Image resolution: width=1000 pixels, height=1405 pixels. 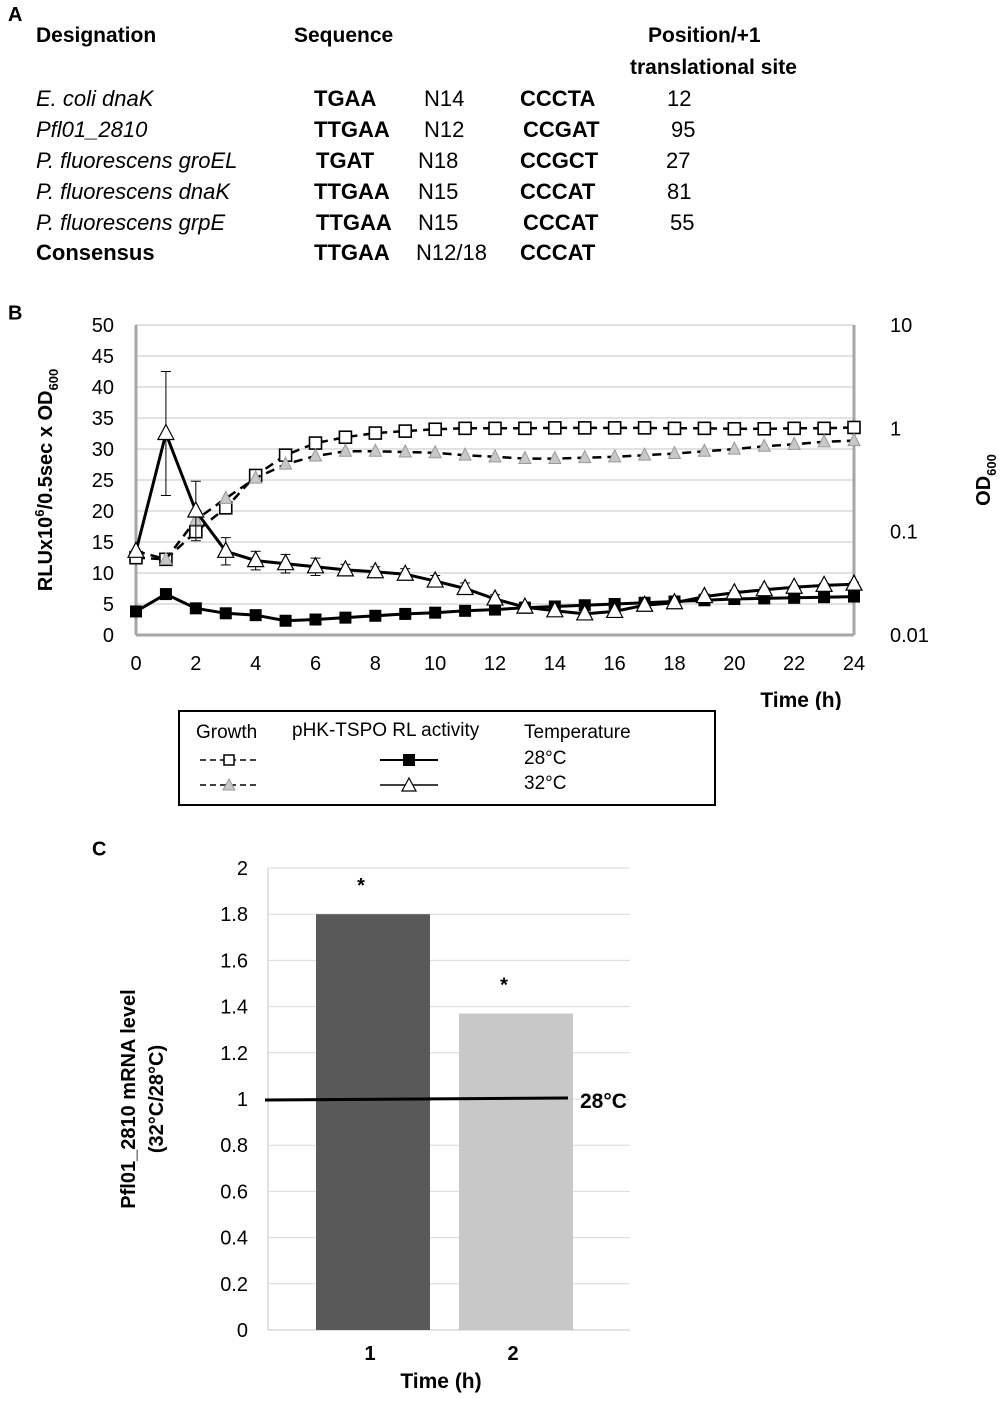 What do you see at coordinates (854, 664) in the screenshot?
I see `x-tick-label: 24` at bounding box center [854, 664].